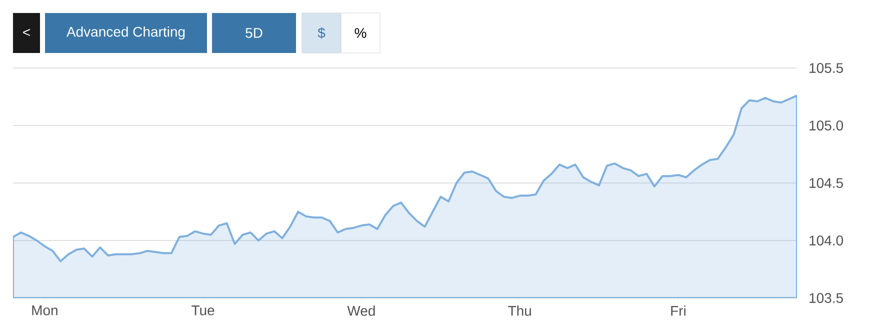 This screenshot has height=324, width=870. I want to click on text: Advanced Charting, so click(125, 33).